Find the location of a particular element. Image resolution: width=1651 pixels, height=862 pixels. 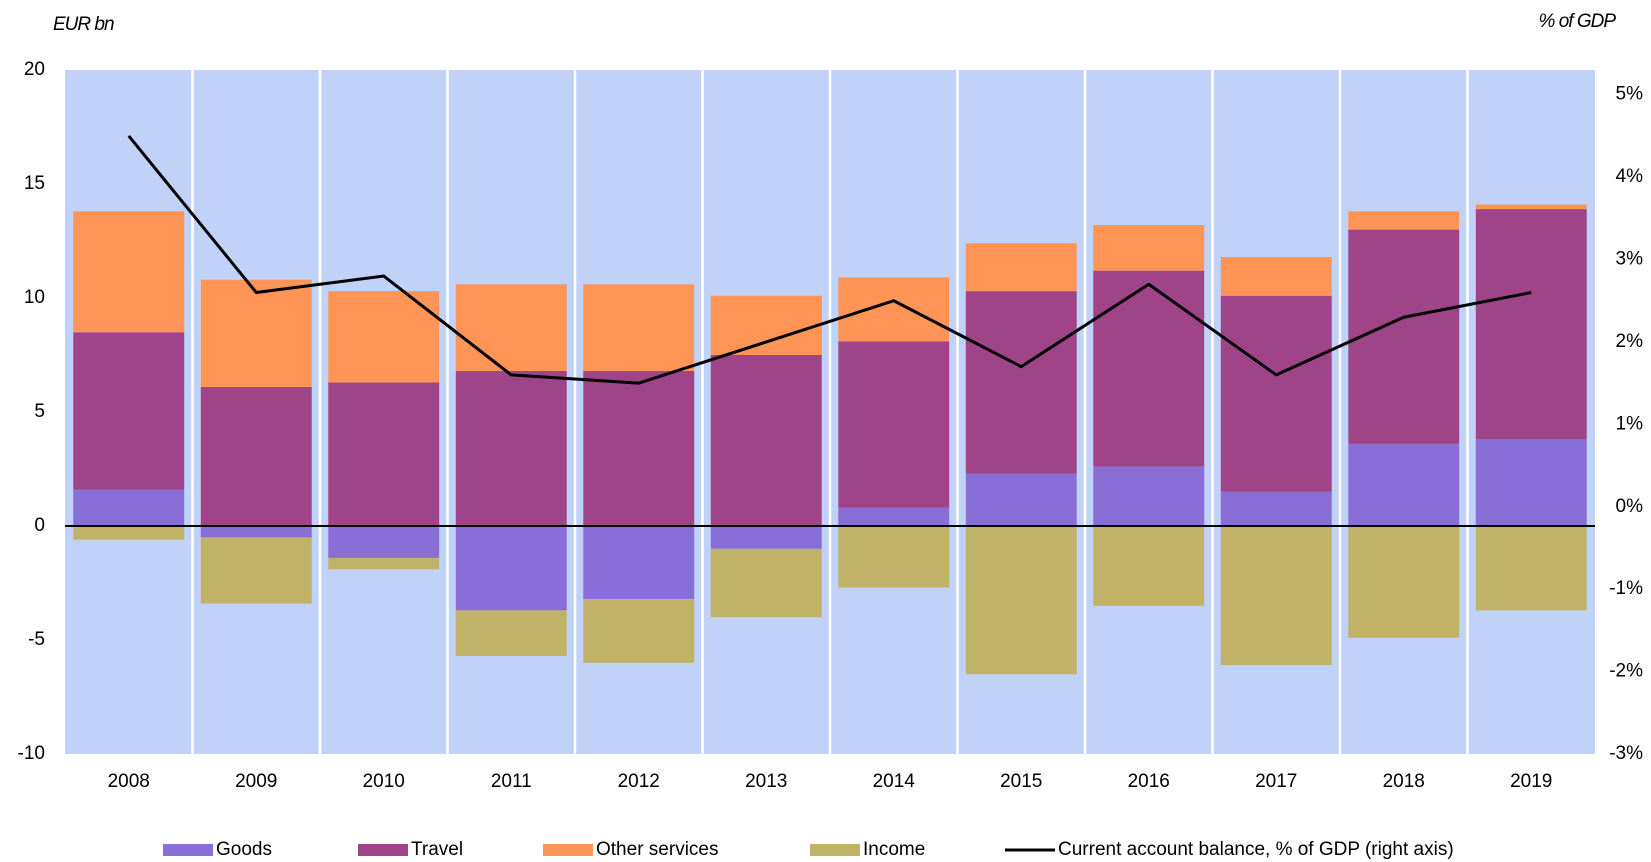

y-axis-label: EUR bn is located at coordinates (83, 24).